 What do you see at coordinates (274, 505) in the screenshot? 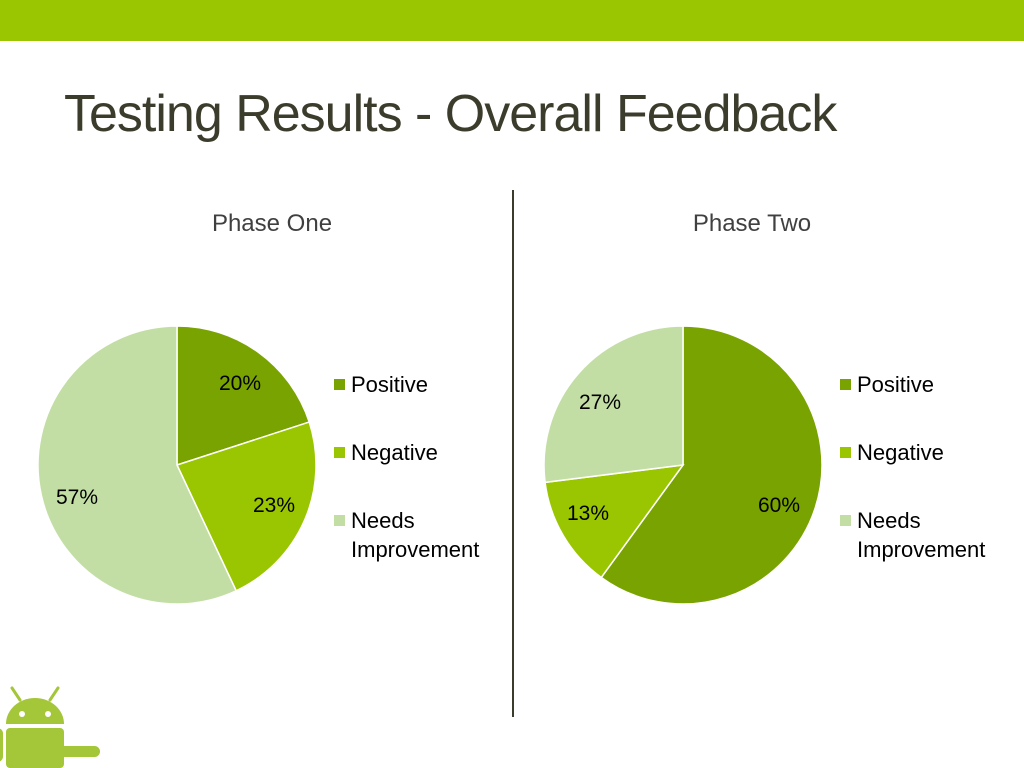
I see `data-label-negative: 23%` at bounding box center [274, 505].